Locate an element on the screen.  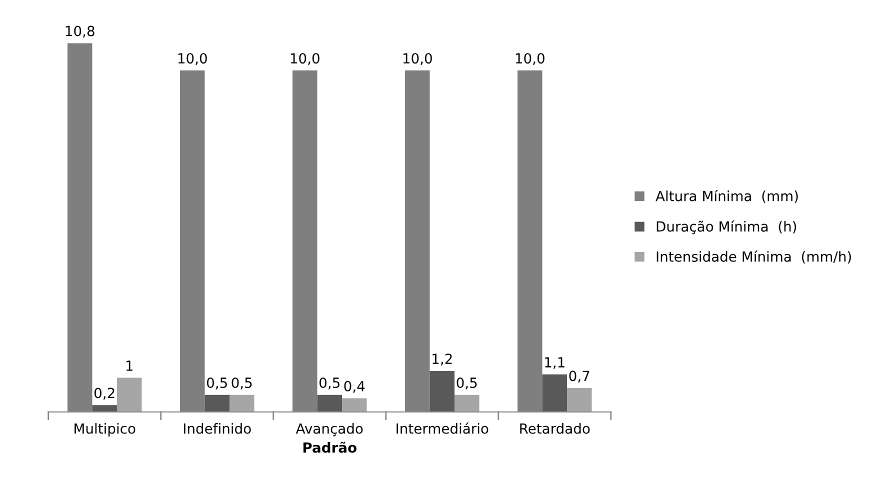
data-label: 0,2 is located at coordinates (104, 394).